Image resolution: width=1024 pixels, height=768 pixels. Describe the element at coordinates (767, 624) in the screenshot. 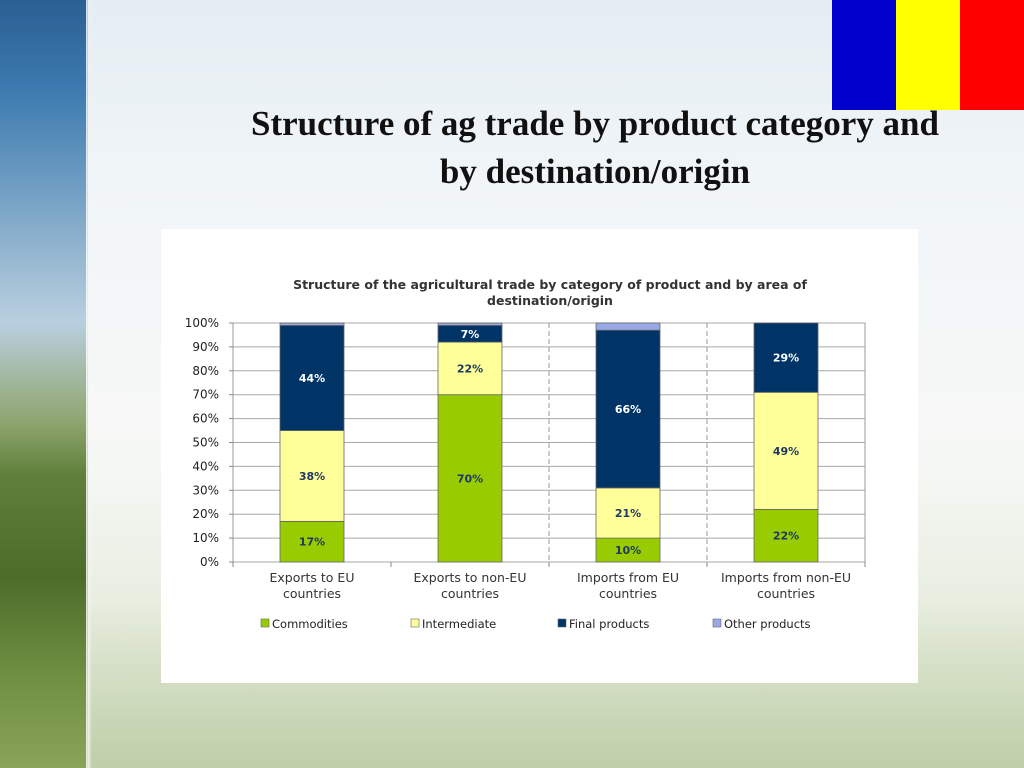

I see `legend-label: Other products` at that location.